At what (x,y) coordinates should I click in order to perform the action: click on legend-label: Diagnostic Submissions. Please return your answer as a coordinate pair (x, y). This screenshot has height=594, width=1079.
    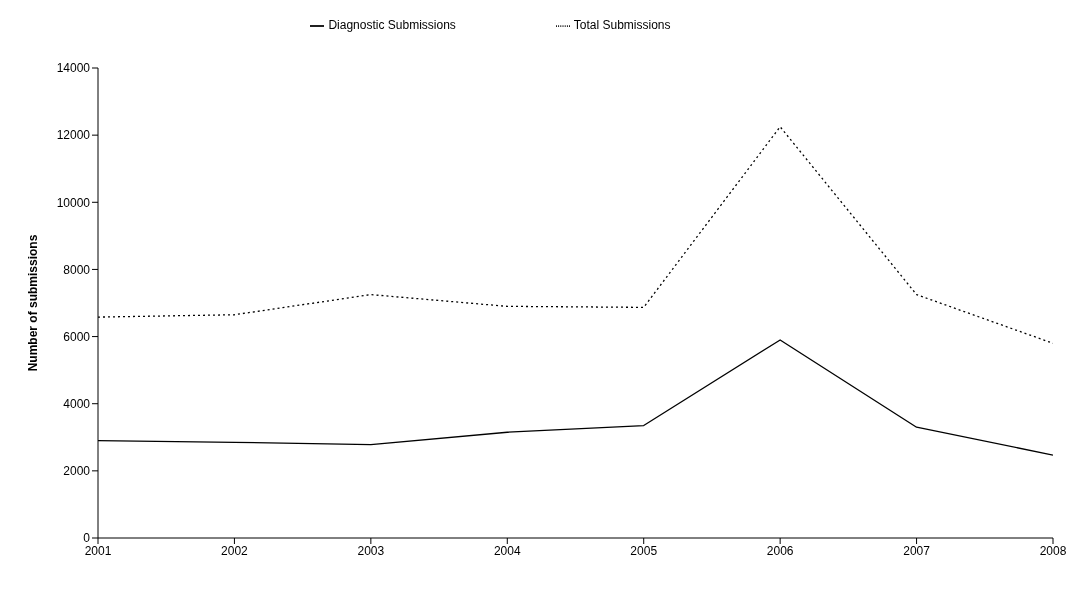
    Looking at the image, I should click on (392, 25).